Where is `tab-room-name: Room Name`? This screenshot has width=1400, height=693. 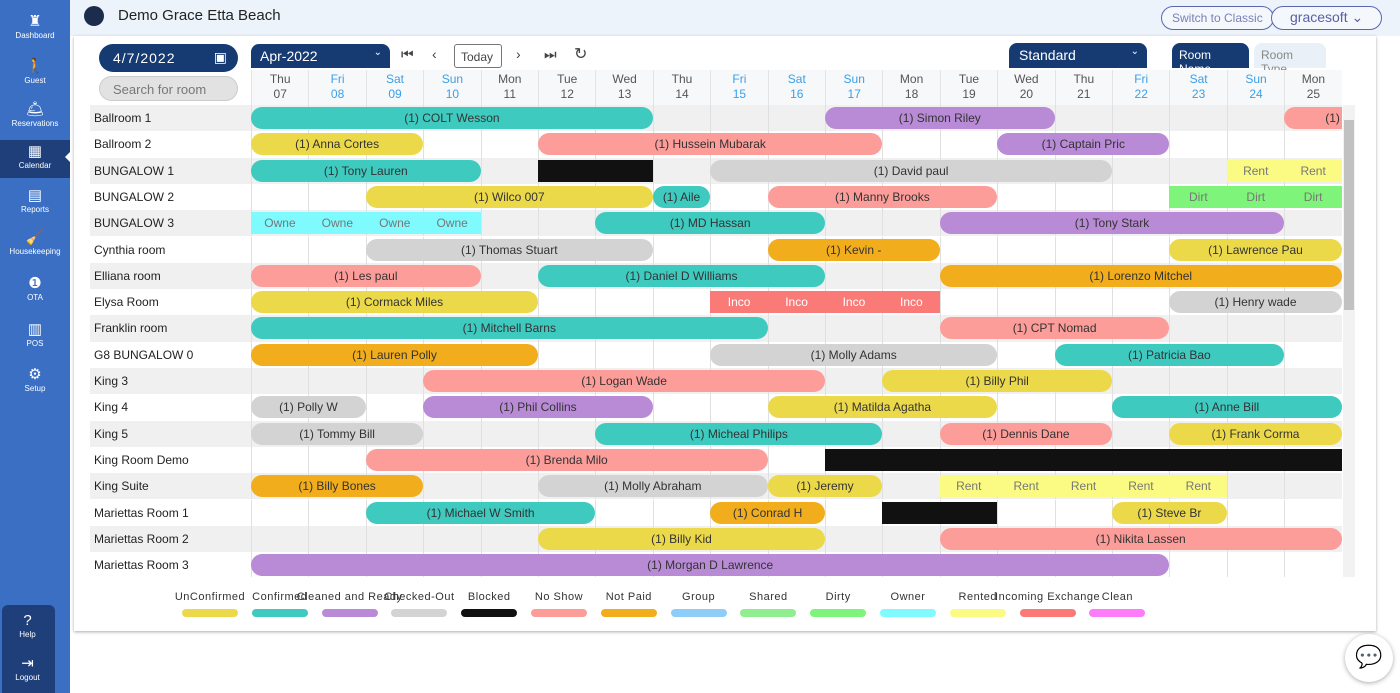
tab-room-name: Room Name is located at coordinates (1210, 59).